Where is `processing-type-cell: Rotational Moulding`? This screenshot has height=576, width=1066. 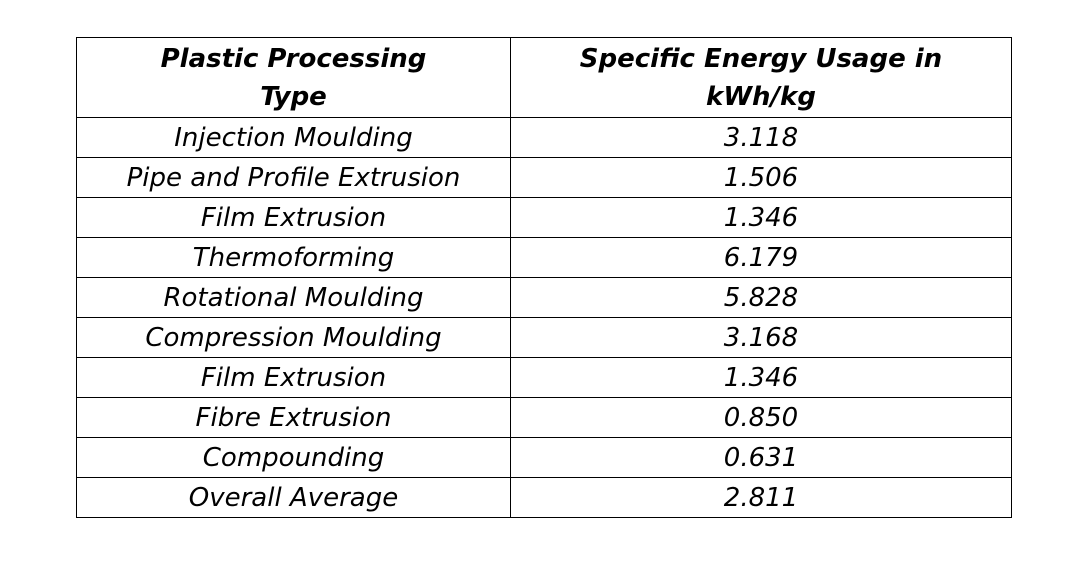 processing-type-cell: Rotational Moulding is located at coordinates (293, 297).